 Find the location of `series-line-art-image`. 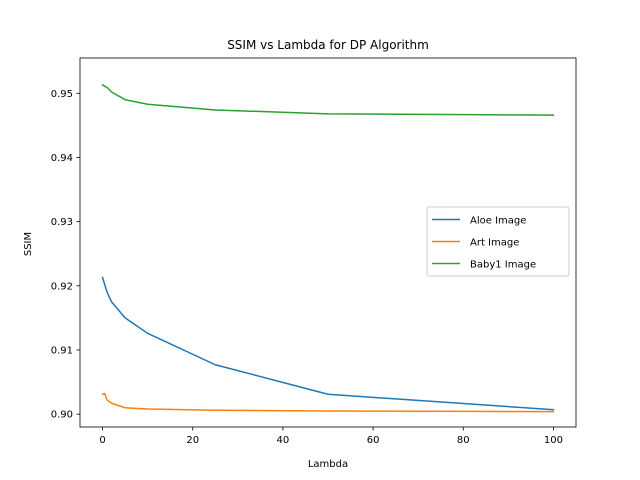

series-line-art-image is located at coordinates (328, 402).